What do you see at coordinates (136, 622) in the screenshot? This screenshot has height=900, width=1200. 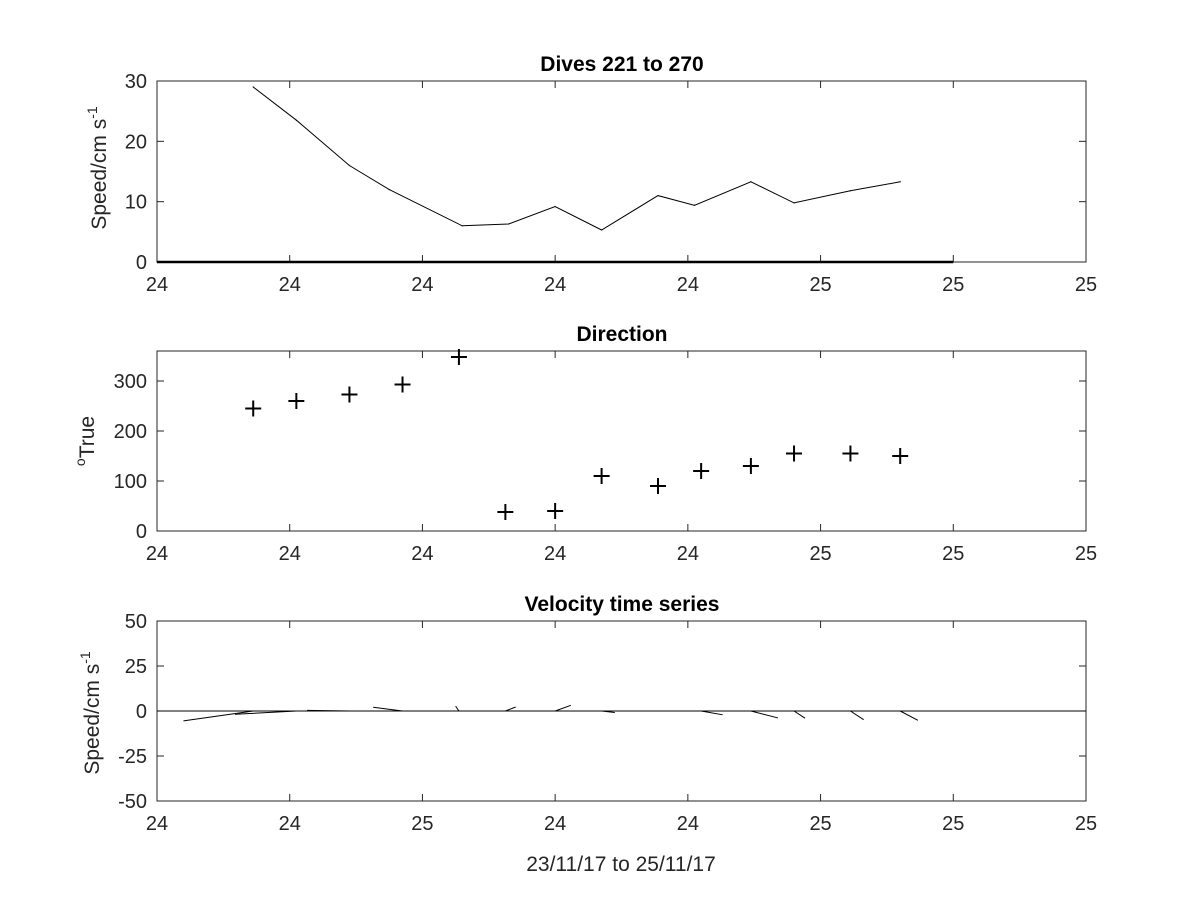 I see `velocity-panel-y-tick-label: 50` at bounding box center [136, 622].